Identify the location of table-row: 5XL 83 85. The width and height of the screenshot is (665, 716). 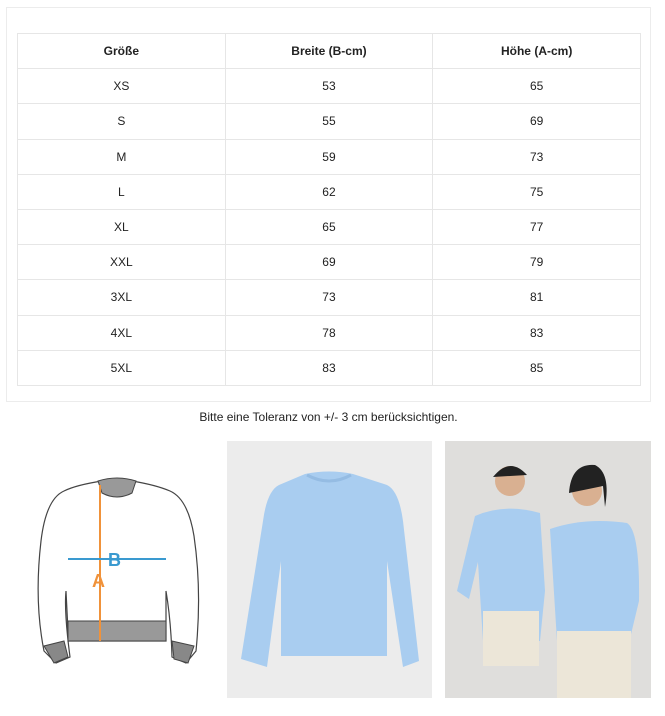
(329, 367).